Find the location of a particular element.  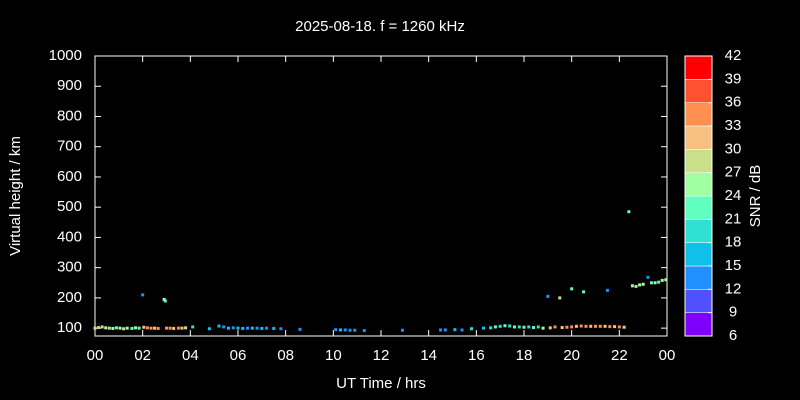

colorbar-tick-label: 27 is located at coordinates (733, 172).